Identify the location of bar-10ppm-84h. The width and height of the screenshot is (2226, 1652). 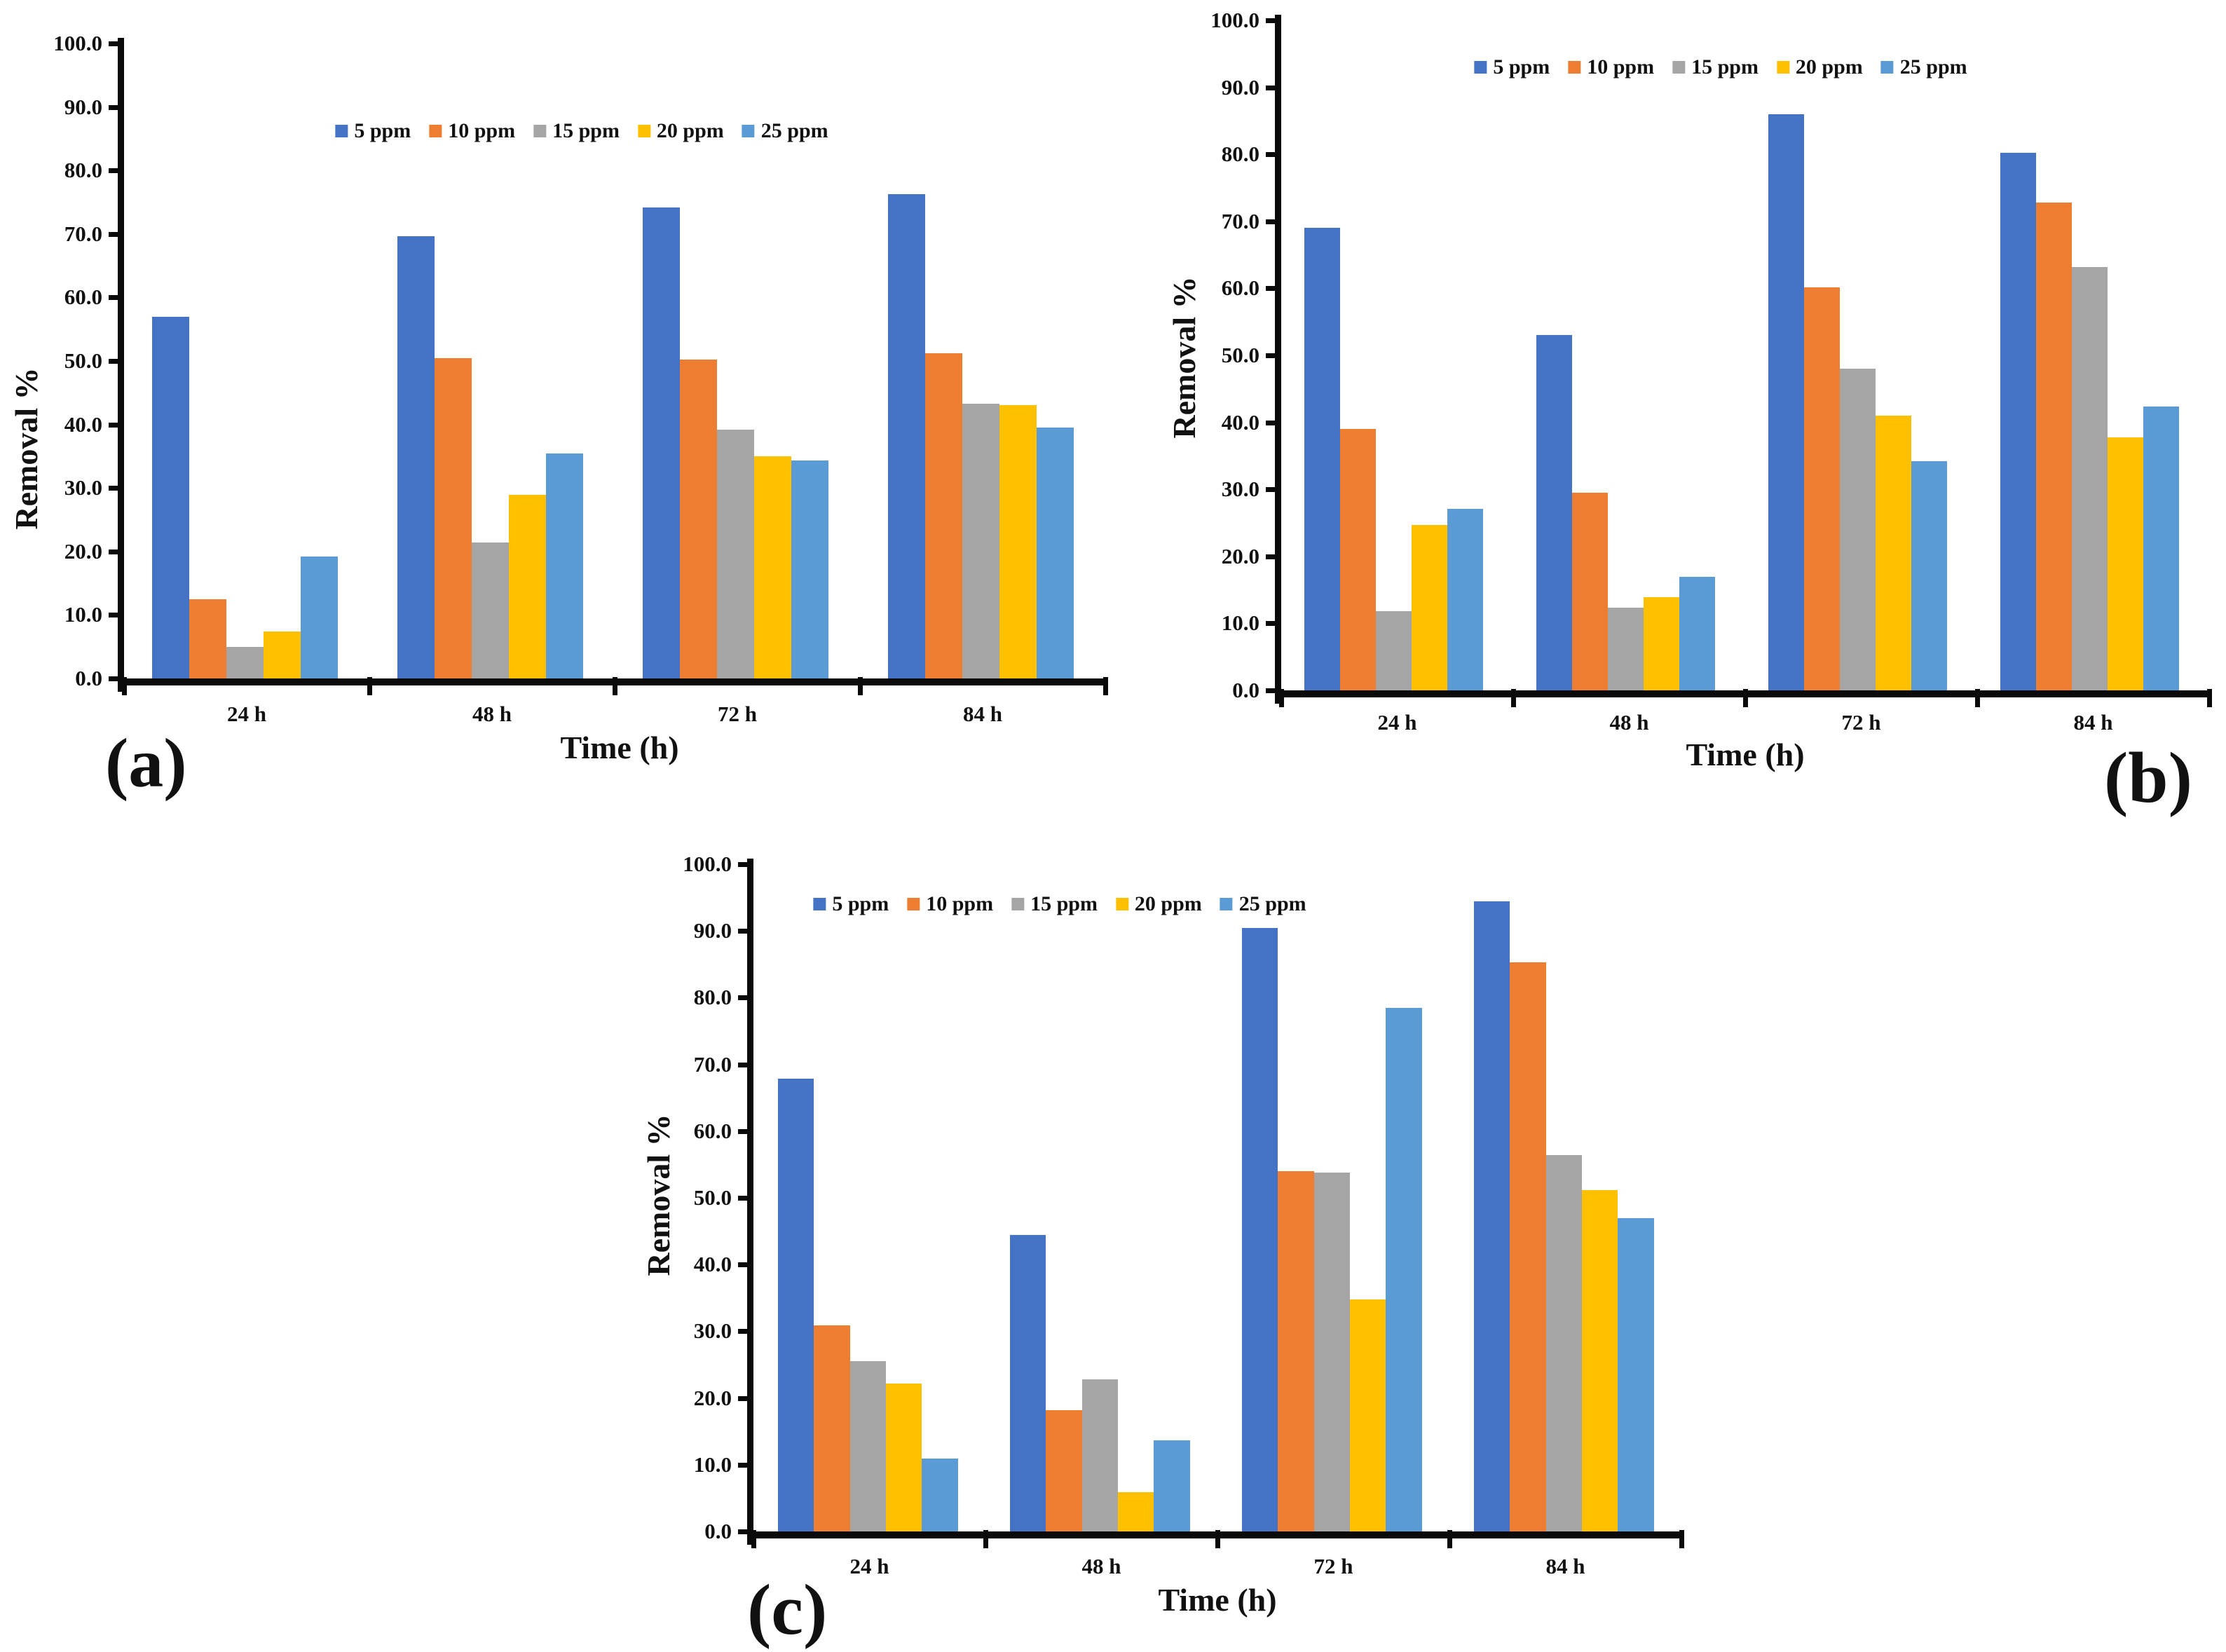
(2054, 446).